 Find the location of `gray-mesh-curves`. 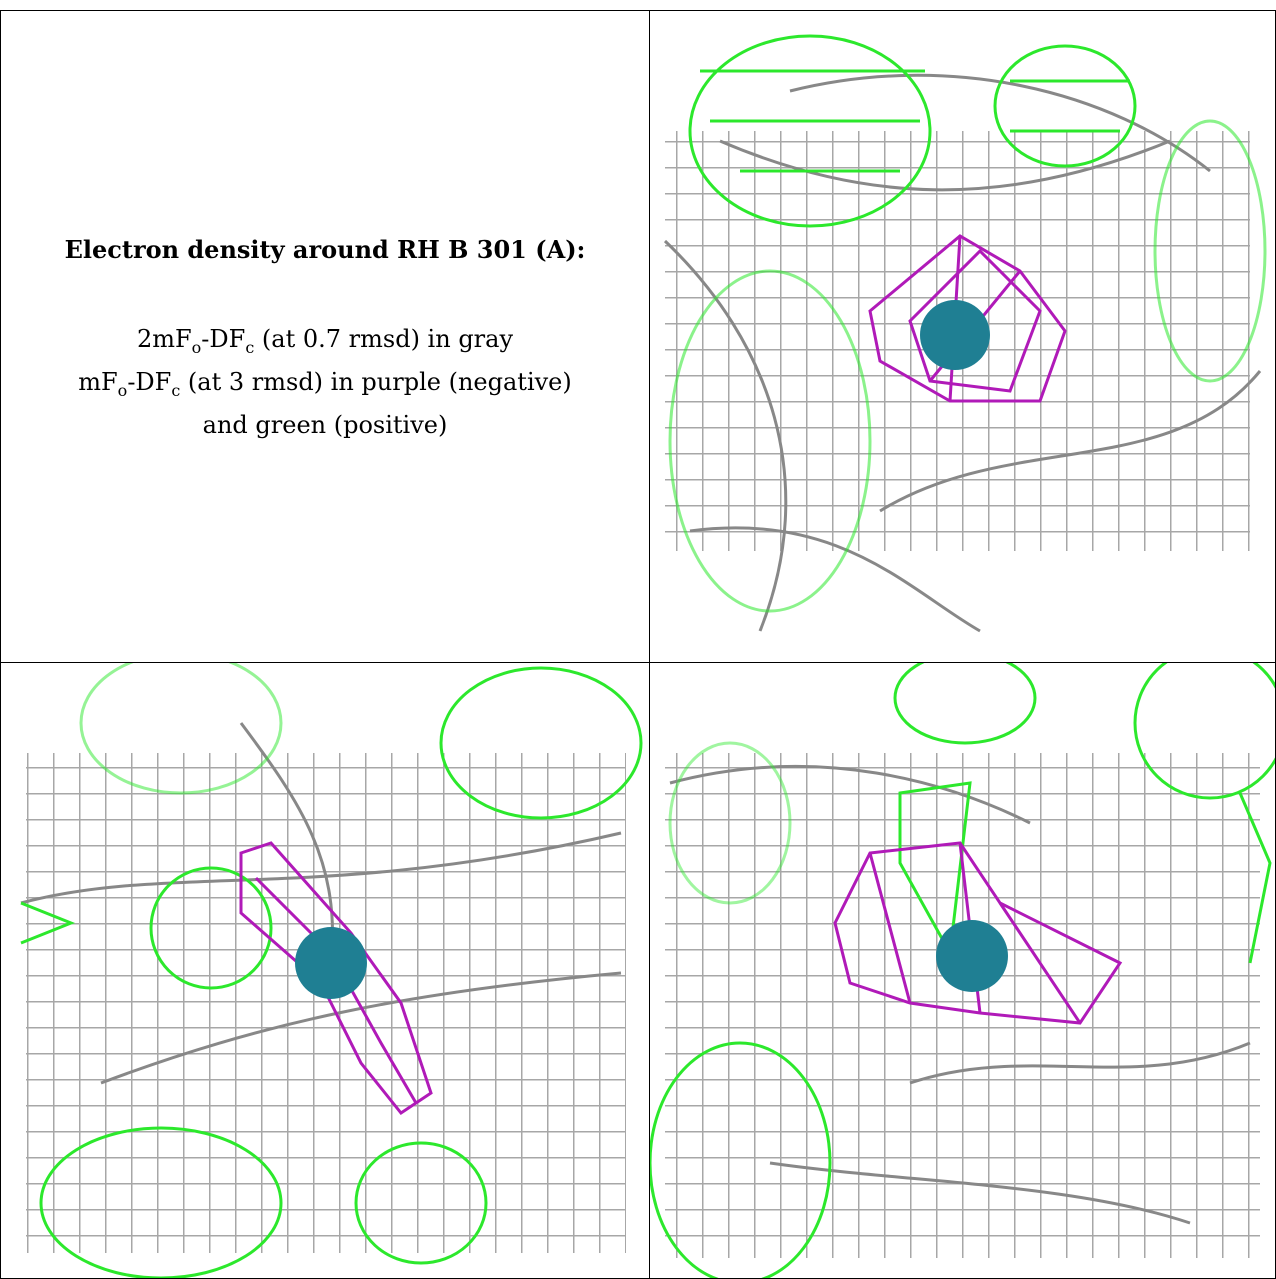

gray-mesh-curves is located at coordinates (321, 903).